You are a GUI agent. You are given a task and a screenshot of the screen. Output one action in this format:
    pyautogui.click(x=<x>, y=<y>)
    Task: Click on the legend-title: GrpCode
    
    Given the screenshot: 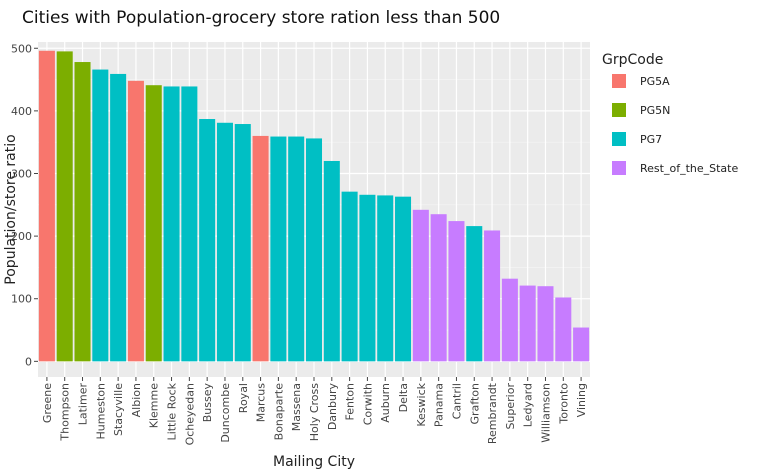 What is the action you would take?
    pyautogui.click(x=633, y=60)
    